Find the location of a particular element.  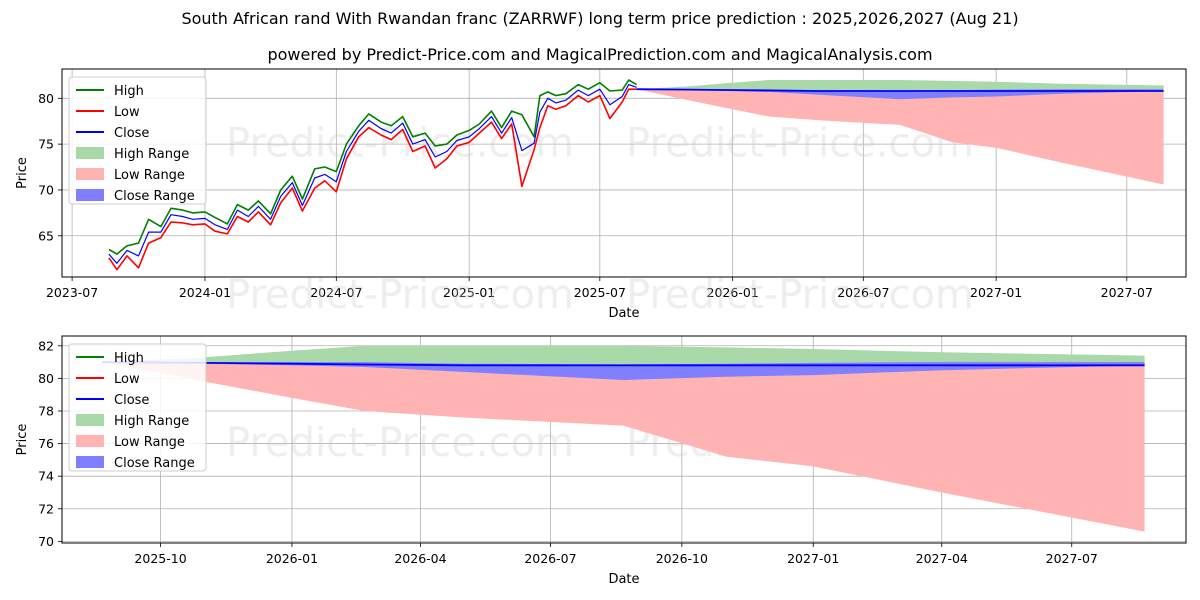

y-tick-label: 82 is located at coordinates (46, 345).